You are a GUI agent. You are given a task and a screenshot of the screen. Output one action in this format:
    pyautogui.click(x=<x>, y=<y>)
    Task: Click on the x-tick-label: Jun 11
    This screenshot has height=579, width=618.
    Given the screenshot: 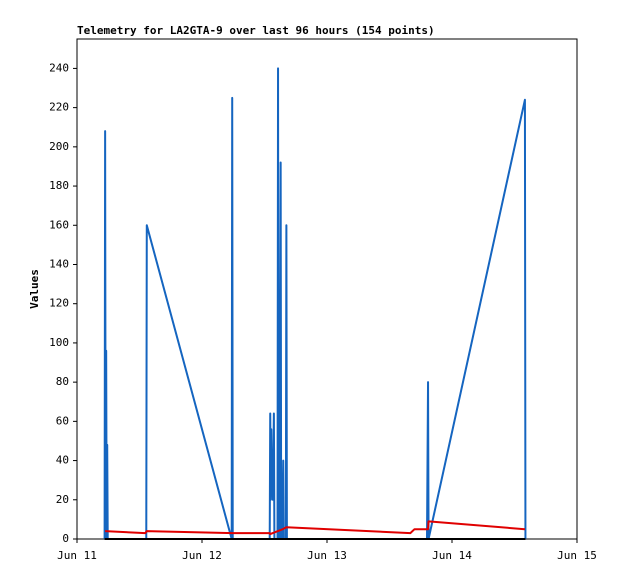 What is the action you would take?
    pyautogui.click(x=77, y=555)
    